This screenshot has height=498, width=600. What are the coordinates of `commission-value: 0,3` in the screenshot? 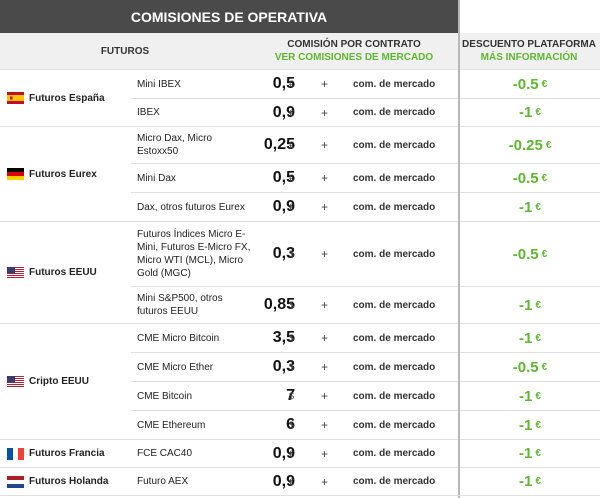 It's located at (283, 366).